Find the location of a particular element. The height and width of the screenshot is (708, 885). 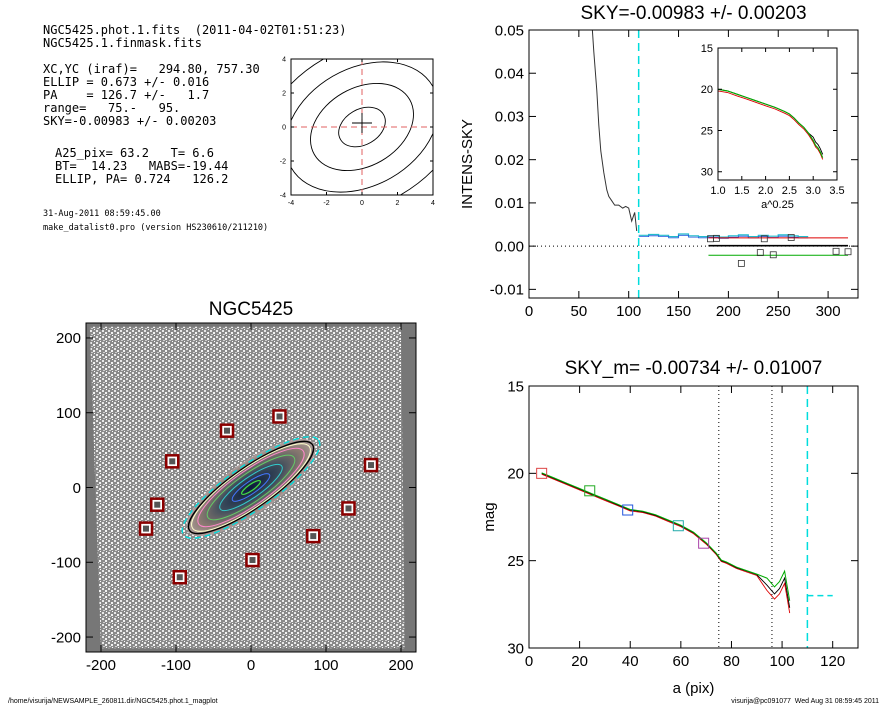

inset-frame is located at coordinates (777, 114).